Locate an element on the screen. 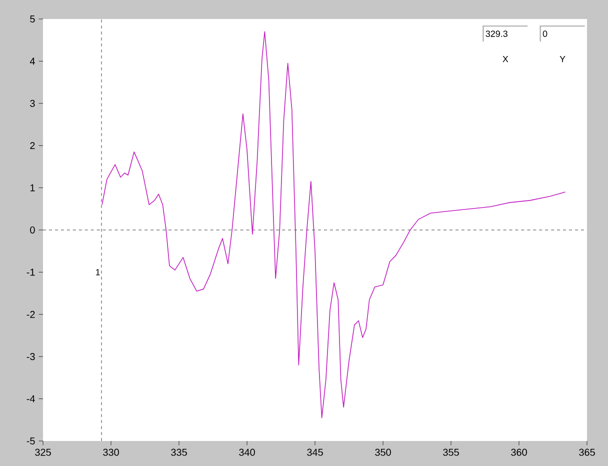 This screenshot has height=466, width=608. y-tick-label: -3 is located at coordinates (30, 356).